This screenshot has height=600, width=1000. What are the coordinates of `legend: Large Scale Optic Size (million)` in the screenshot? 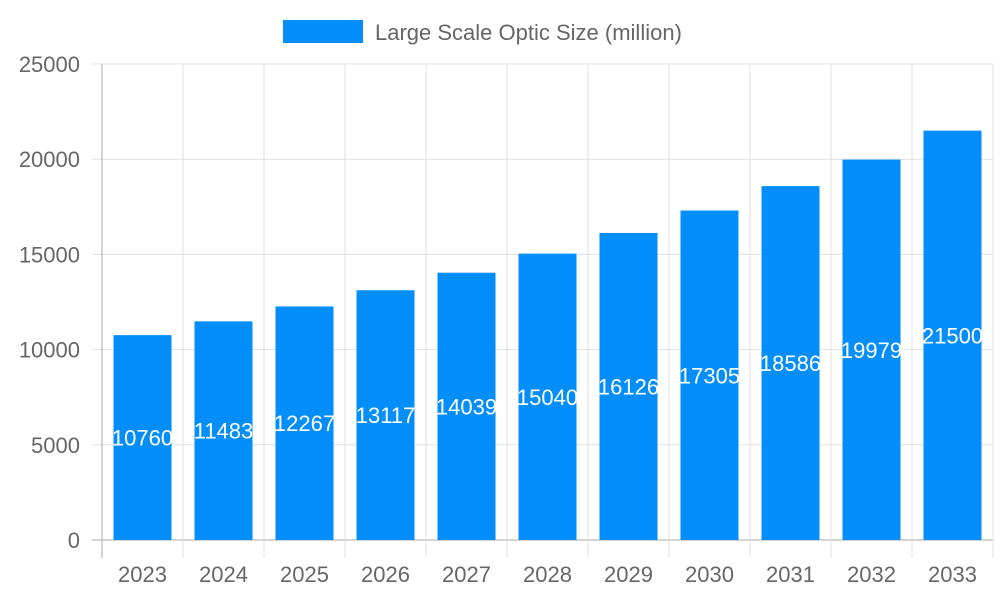 It's located at (482, 32).